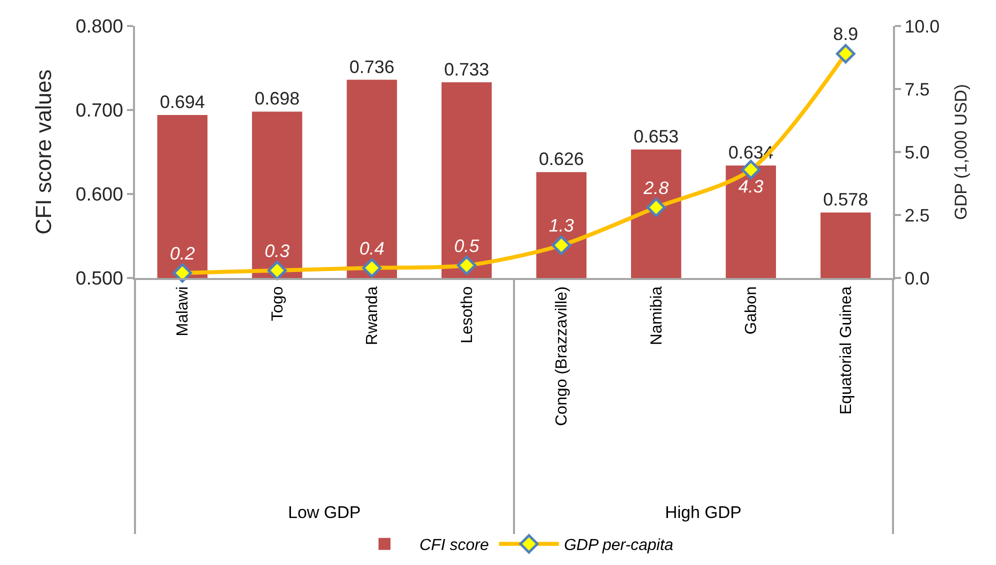 Image resolution: width=996 pixels, height=565 pixels. What do you see at coordinates (277, 98) in the screenshot?
I see `data-label: 0.698` at bounding box center [277, 98].